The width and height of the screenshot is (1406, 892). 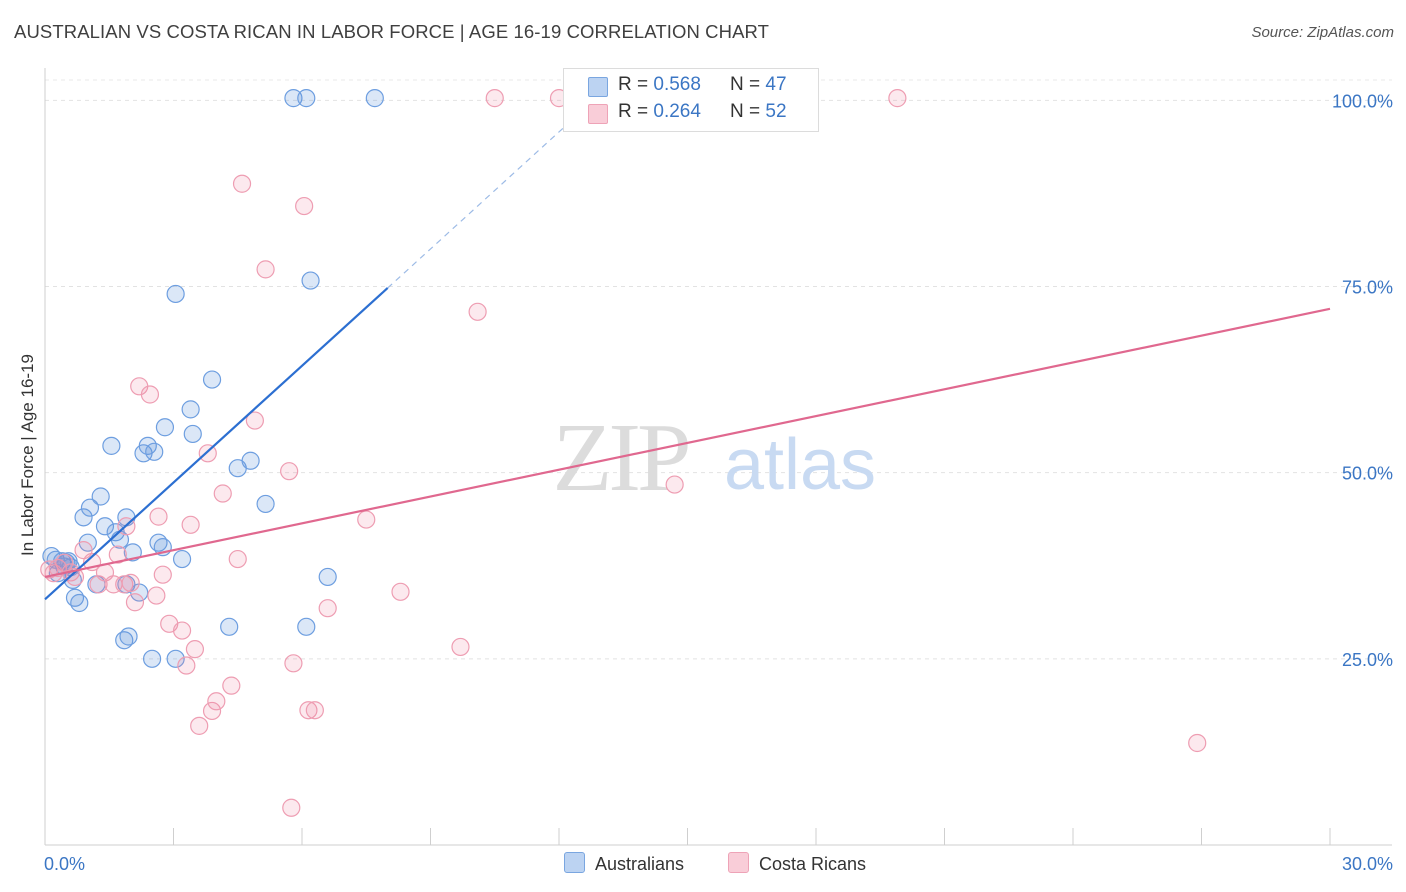 I want to click on legend-item-costa-ricans: Costa Ricans, so click(x=797, y=864).